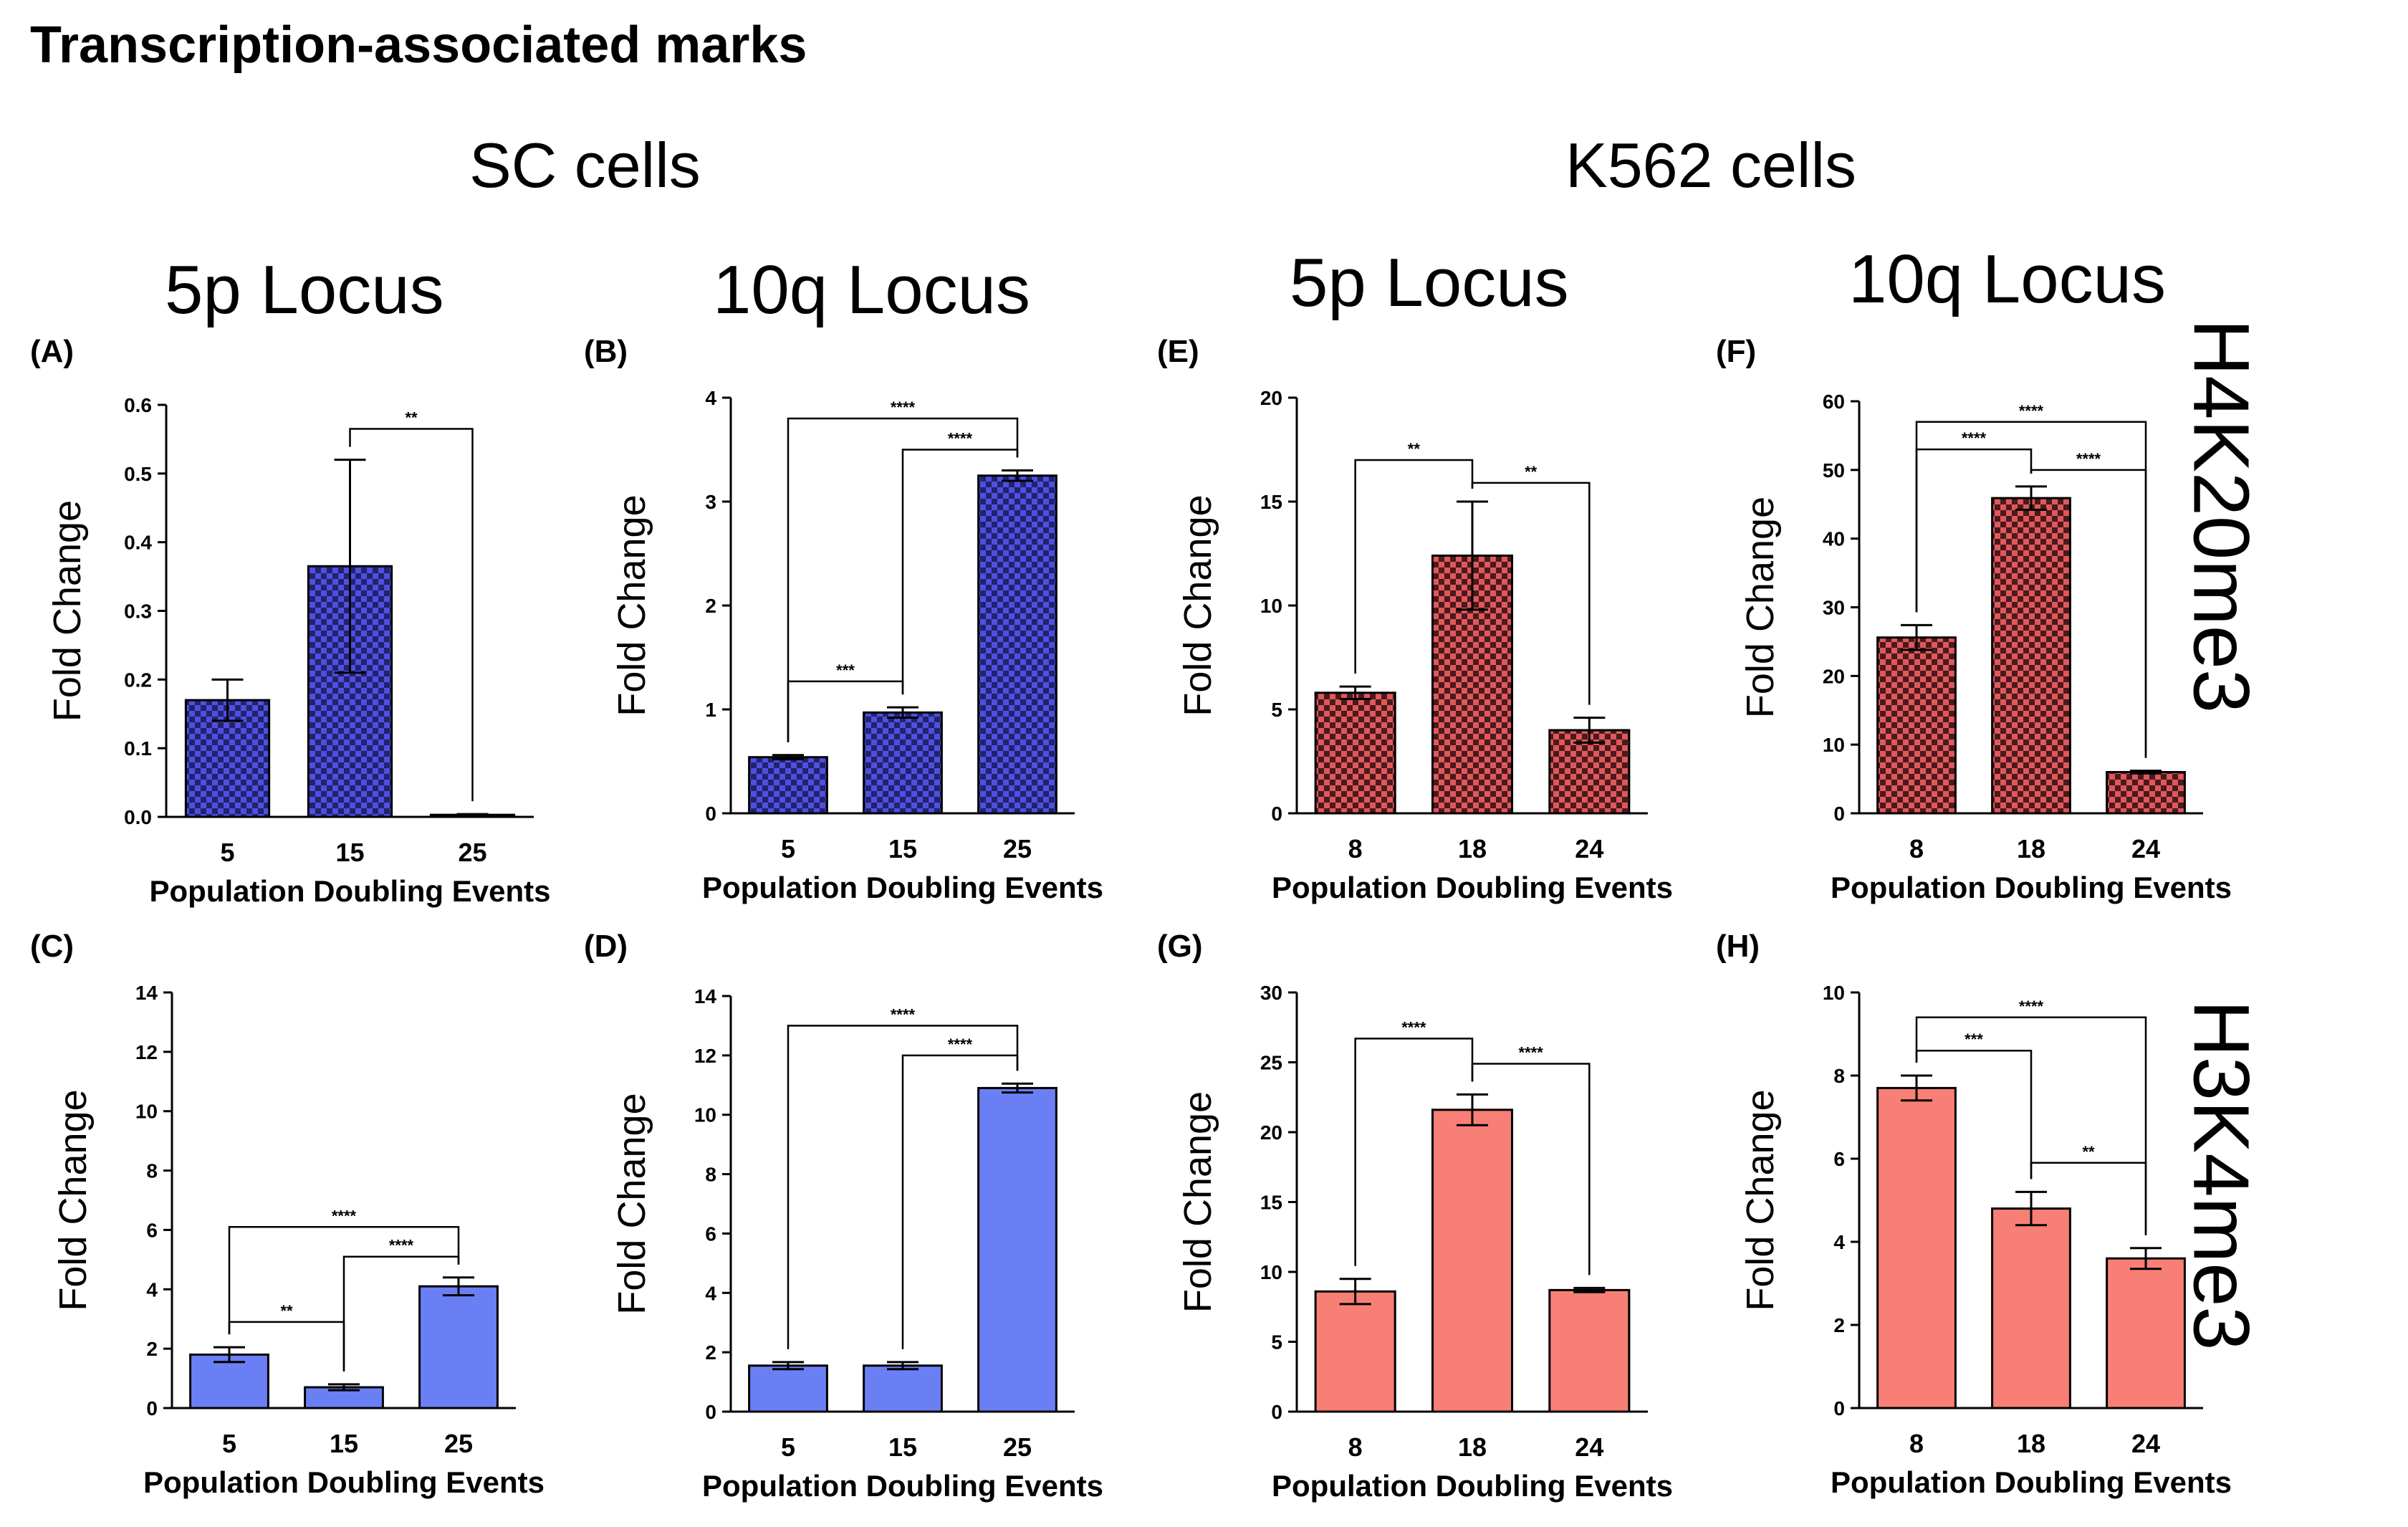 The width and height of the screenshot is (2408, 1527). What do you see at coordinates (138, 543) in the screenshot?
I see `y-tick-label: 0.4` at bounding box center [138, 543].